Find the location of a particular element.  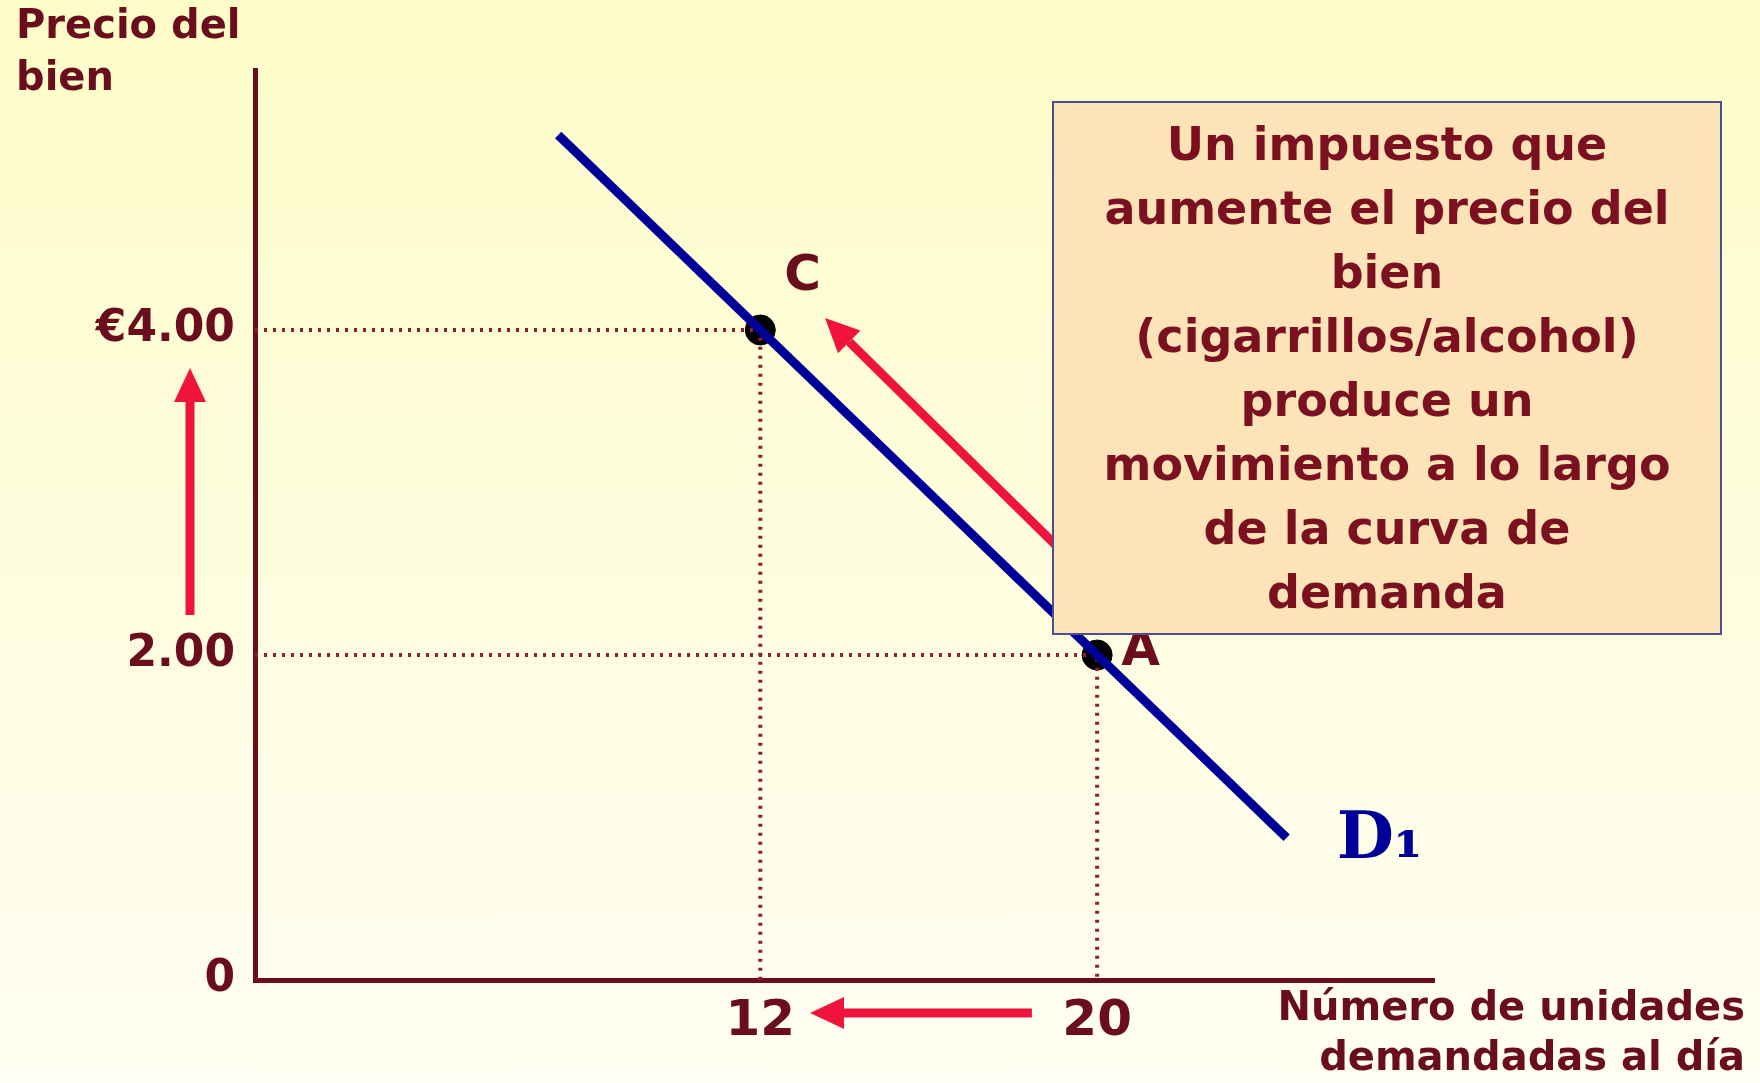

annotation: Un impuesto que aumente el precio del bien (cigarrillos/alcohol) produce un movimiento a lo largo de la curva de demanda is located at coordinates (1387, 368).